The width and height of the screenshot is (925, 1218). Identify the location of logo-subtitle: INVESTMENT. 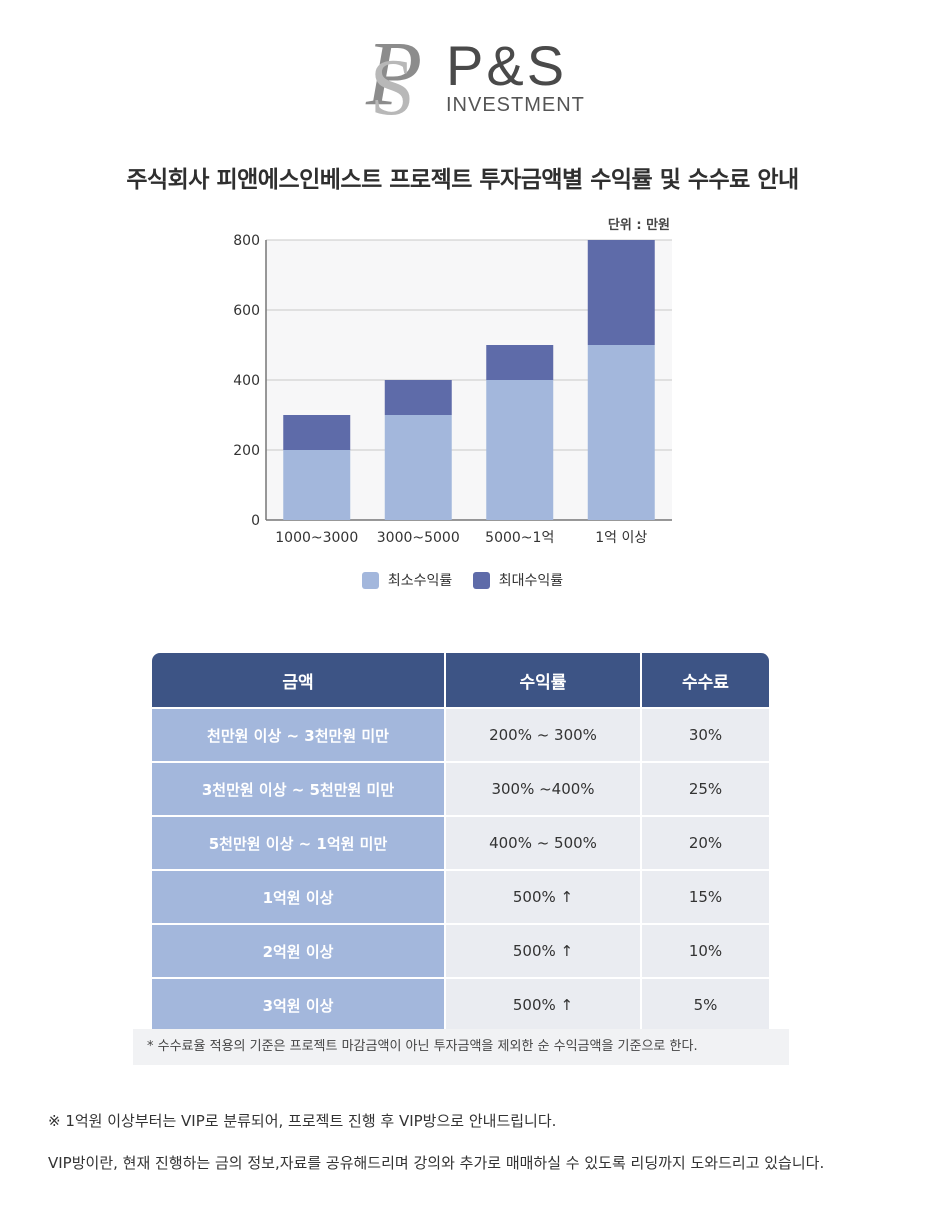
(515, 105).